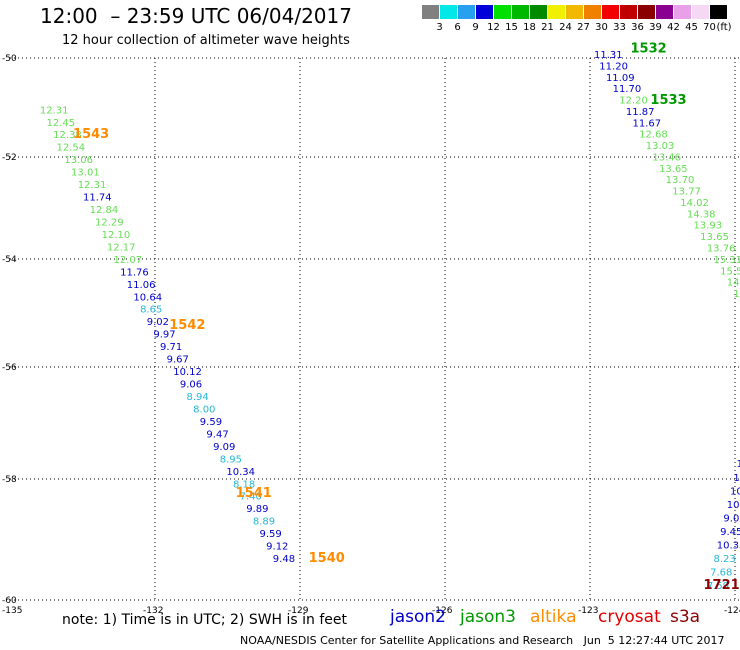 The height and width of the screenshot is (650, 740). What do you see at coordinates (736, 294) in the screenshot?
I see `swh-data-point: 14.30` at bounding box center [736, 294].